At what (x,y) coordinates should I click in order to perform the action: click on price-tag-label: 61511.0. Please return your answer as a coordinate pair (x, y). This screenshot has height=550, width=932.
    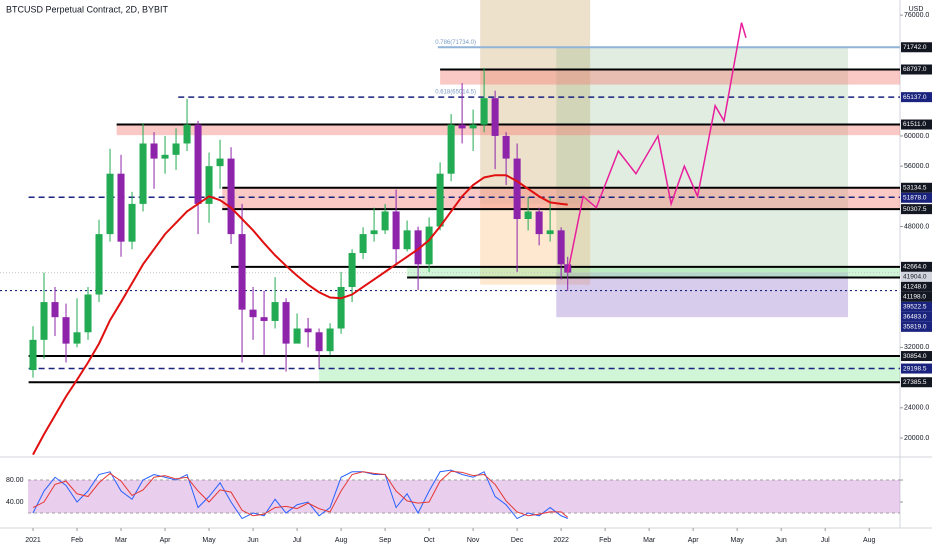
    Looking at the image, I should click on (914, 124).